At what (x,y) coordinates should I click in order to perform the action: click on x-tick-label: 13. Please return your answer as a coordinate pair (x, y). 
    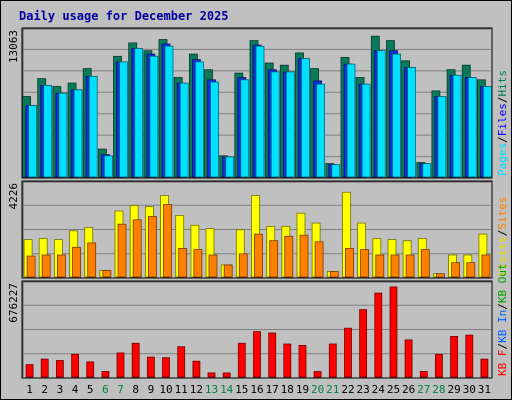
    Looking at the image, I should click on (211, 389).